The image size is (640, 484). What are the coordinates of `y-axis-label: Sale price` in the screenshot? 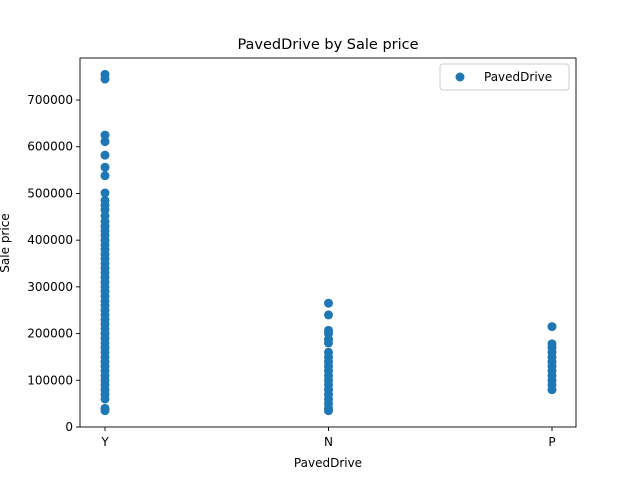 It's located at (6, 242).